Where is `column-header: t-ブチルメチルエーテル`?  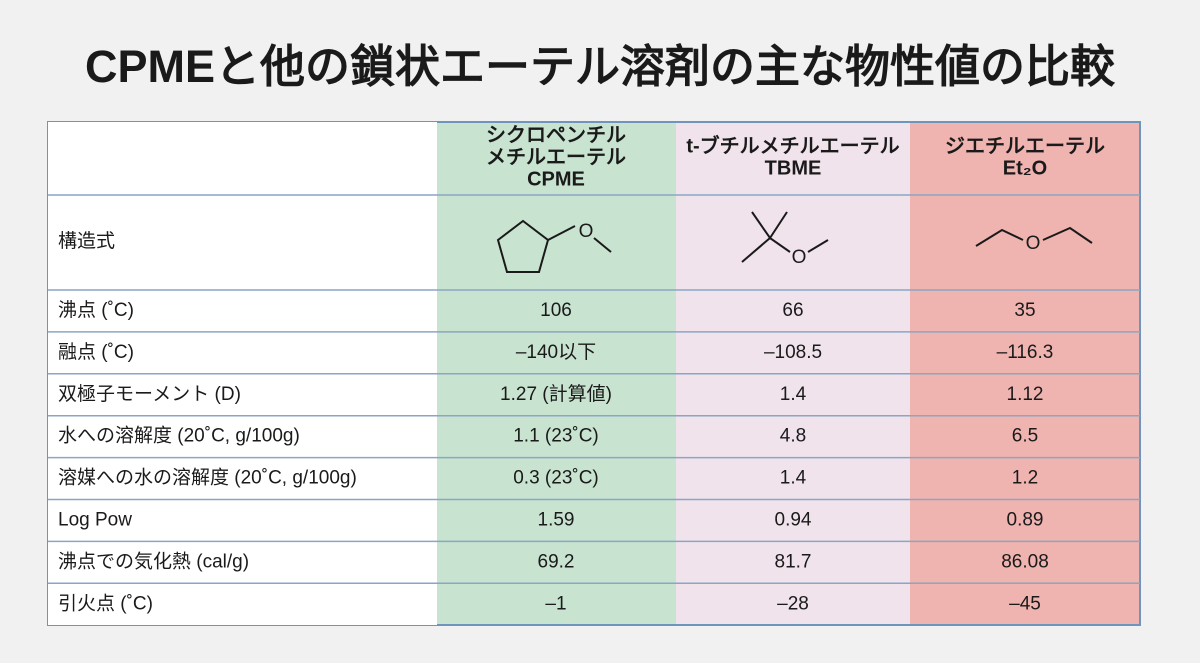
column-header: t-ブチルメチルエーテル is located at coordinates (792, 145).